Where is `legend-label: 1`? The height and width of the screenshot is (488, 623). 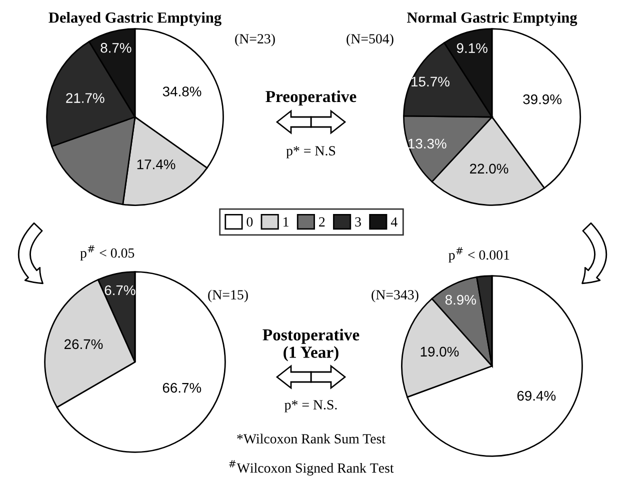 legend-label: 1 is located at coordinates (286, 221).